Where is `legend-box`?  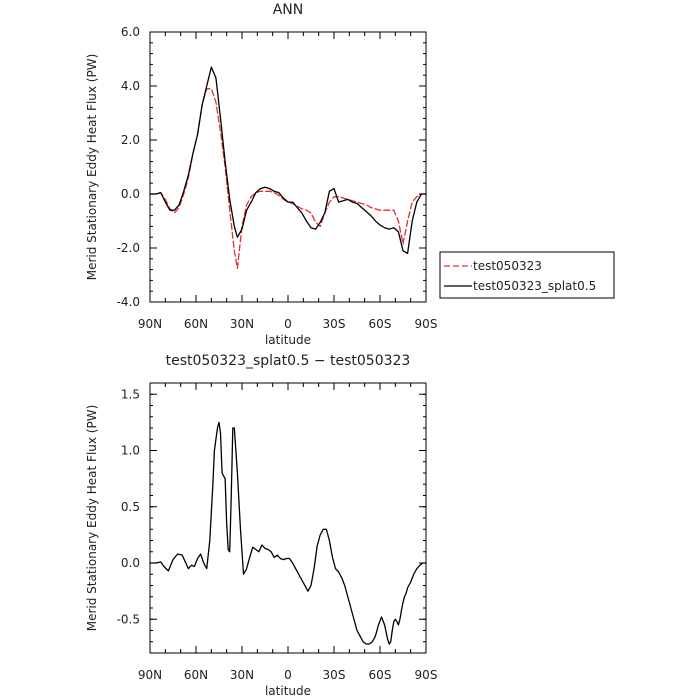
legend-box is located at coordinates (527, 275).